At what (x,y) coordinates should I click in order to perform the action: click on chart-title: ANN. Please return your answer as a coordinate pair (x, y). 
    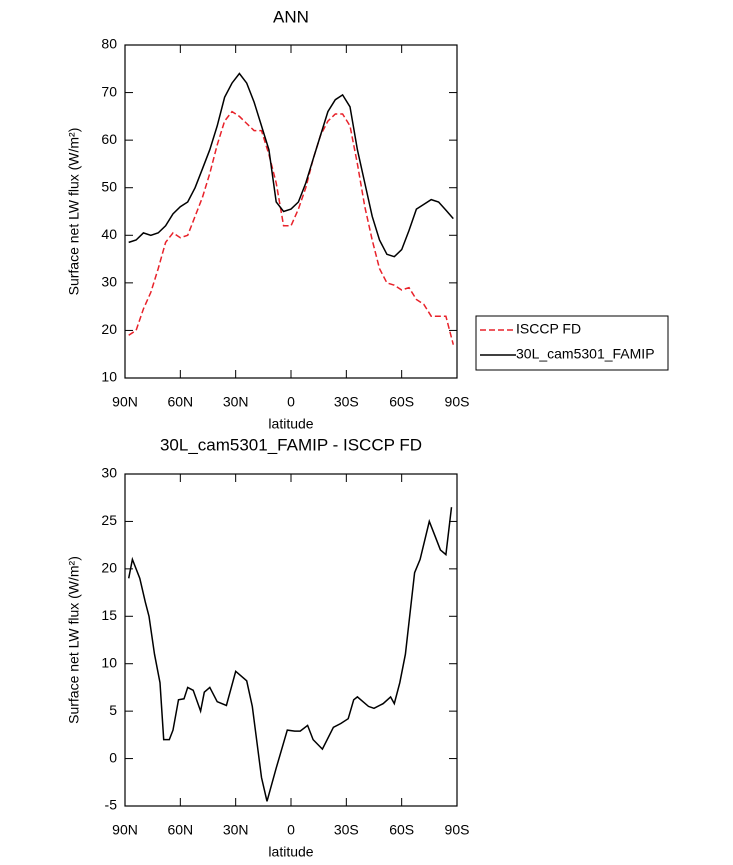
    Looking at the image, I should click on (291, 16).